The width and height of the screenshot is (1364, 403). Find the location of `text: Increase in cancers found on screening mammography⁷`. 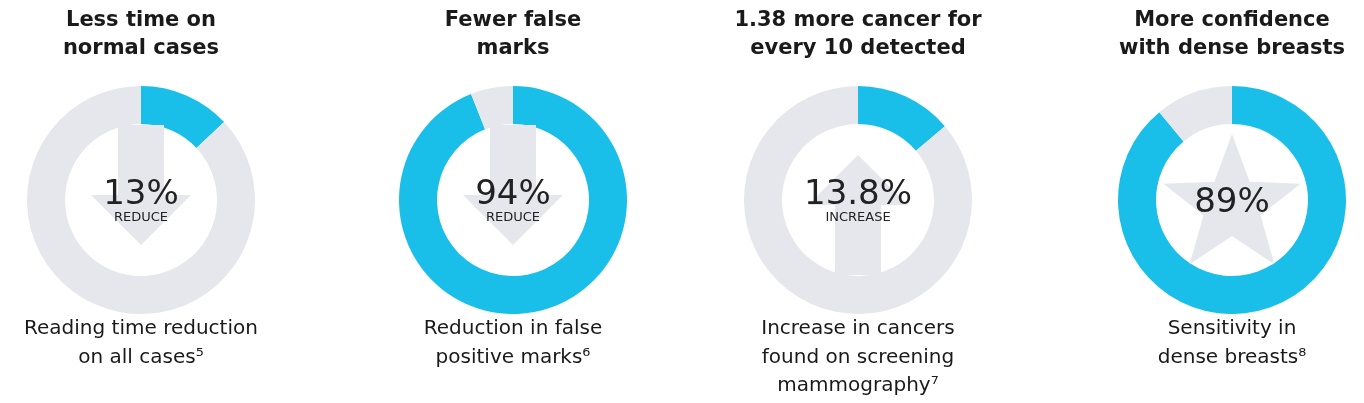

text: Increase in cancers found on screening mammography⁷ is located at coordinates (858, 355).